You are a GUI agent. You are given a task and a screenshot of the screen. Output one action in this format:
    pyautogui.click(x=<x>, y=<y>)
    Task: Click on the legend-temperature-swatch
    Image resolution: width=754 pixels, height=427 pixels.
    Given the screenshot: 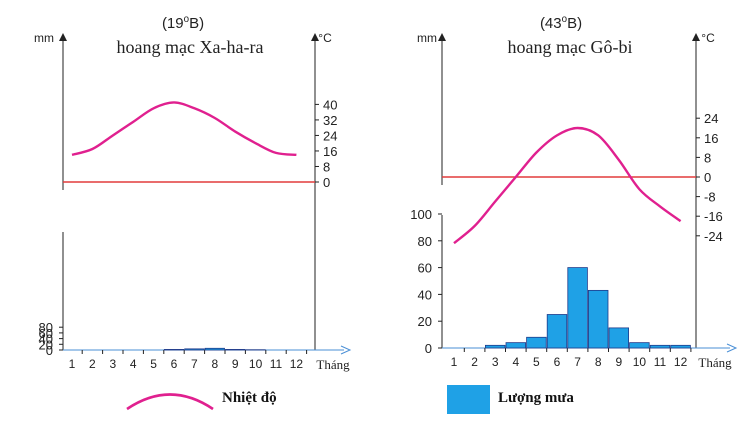 What is the action you would take?
    pyautogui.click(x=170, y=402)
    